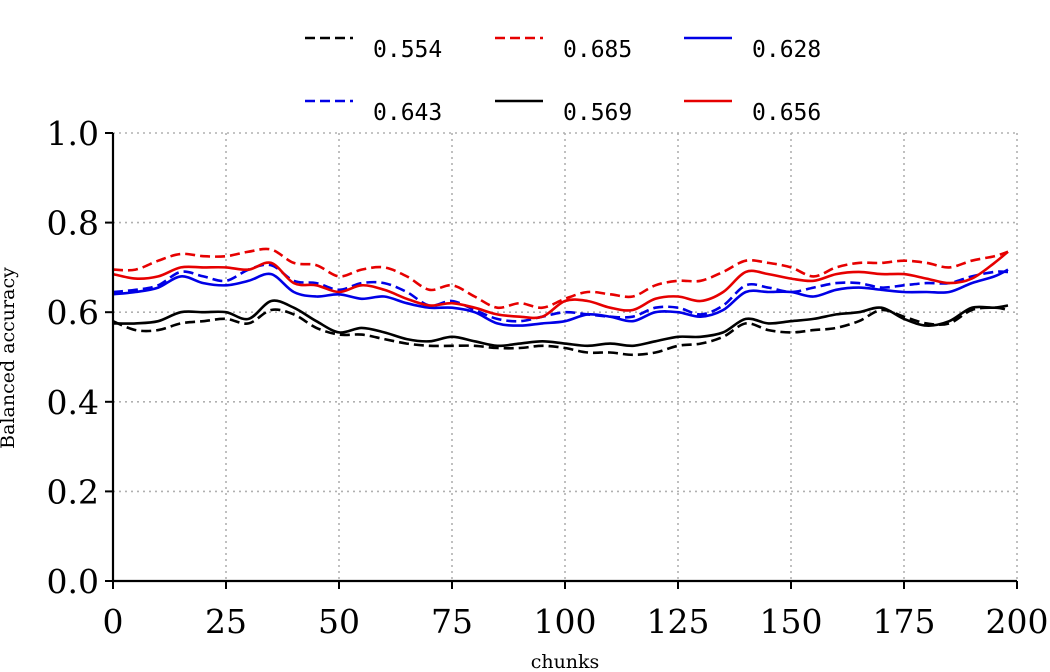  I want to click on y-tick-label: 0.4, so click(73, 402).